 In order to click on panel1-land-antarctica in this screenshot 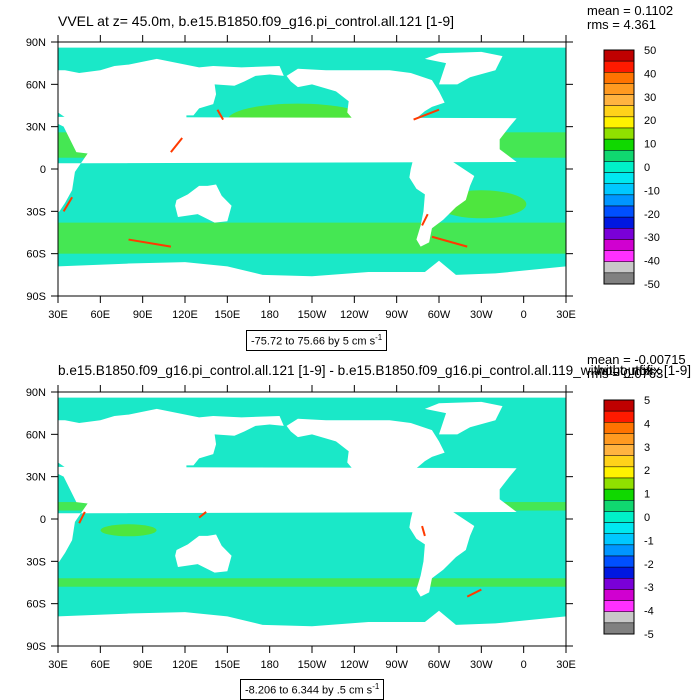, I will do `click(312, 278)`.